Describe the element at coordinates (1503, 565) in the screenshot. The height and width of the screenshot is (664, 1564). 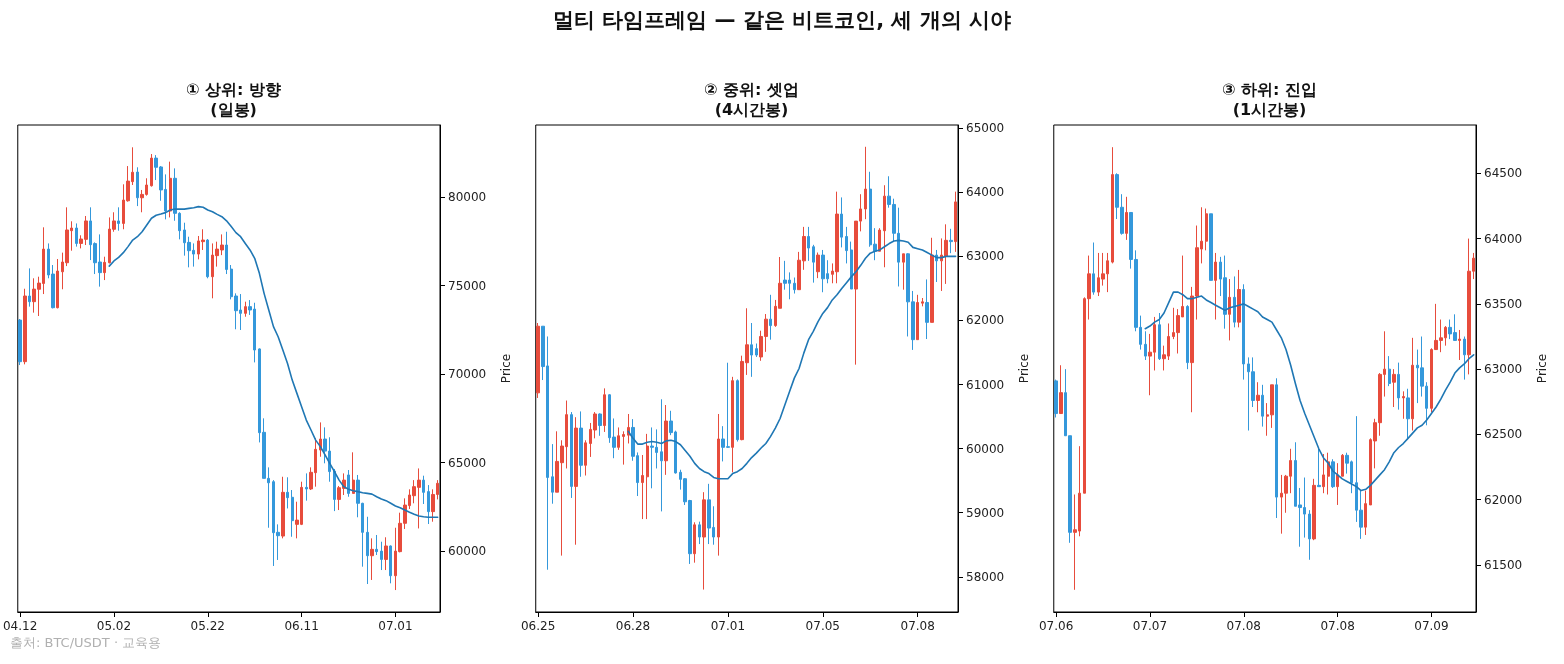
I see `y-tick-label: 61500` at that location.